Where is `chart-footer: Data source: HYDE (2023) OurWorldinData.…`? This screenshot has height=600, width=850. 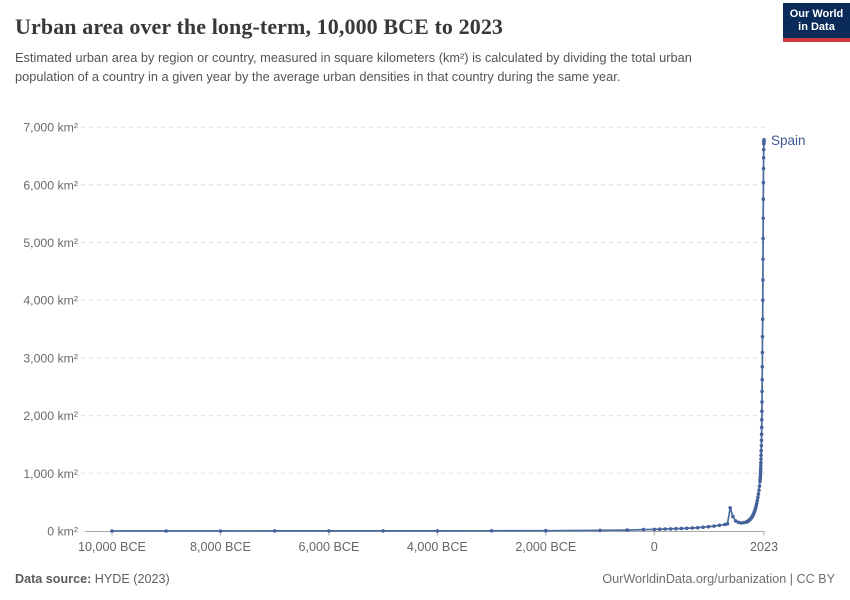
chart-footer: Data source: HYDE (2023) OurWorldinData.… is located at coordinates (425, 579).